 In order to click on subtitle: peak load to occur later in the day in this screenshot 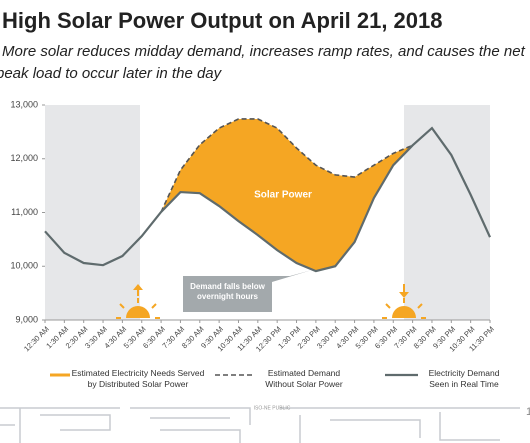, I will do `click(111, 73)`.